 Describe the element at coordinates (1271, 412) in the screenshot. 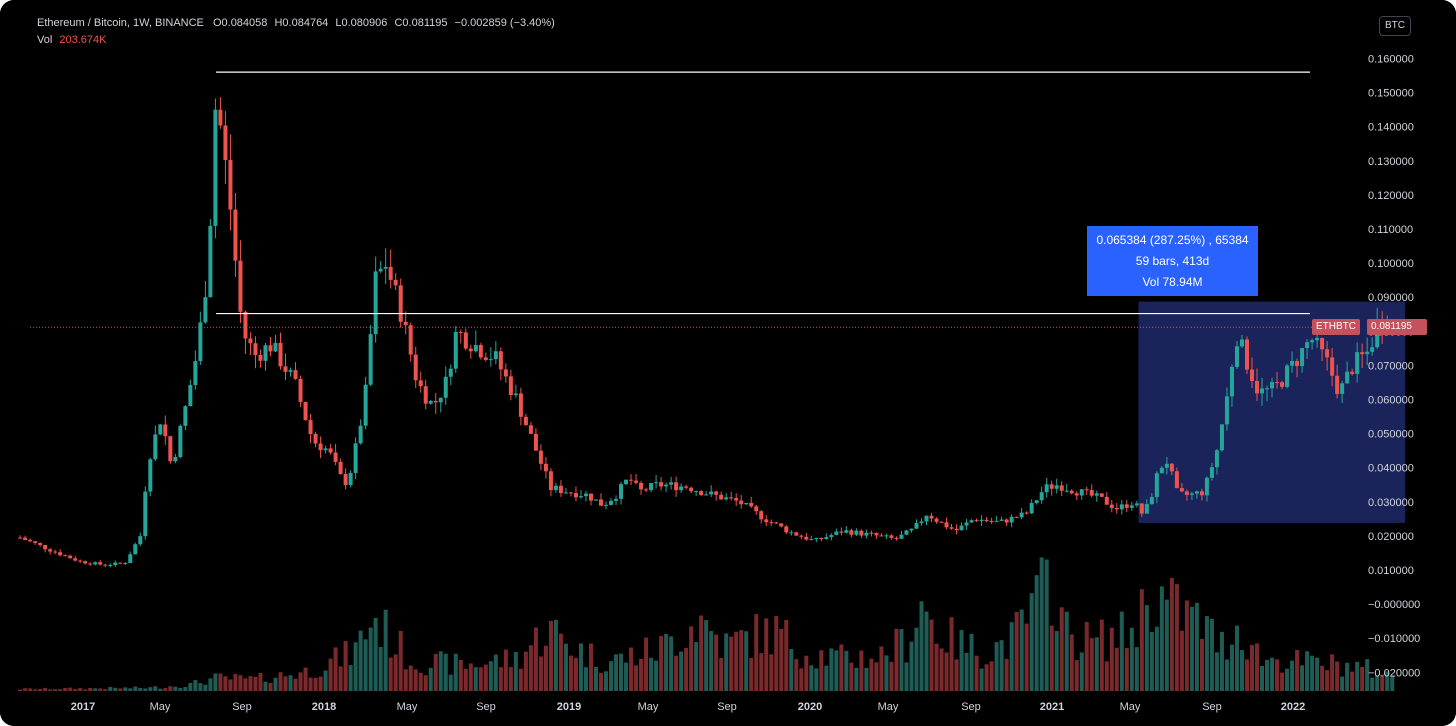

I see `measure-range-box` at that location.